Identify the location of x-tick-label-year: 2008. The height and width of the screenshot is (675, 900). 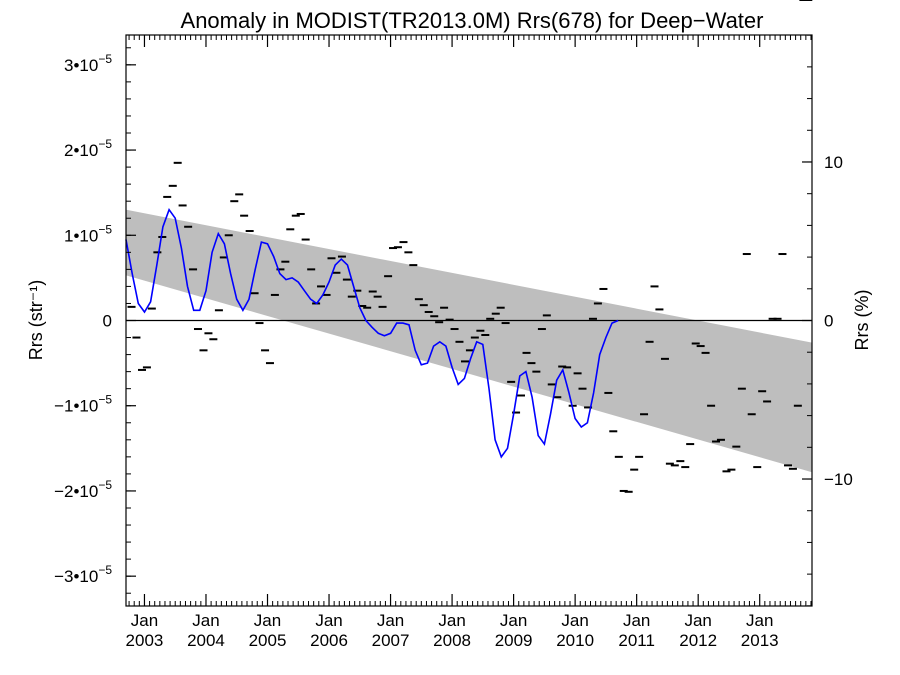
(452, 640).